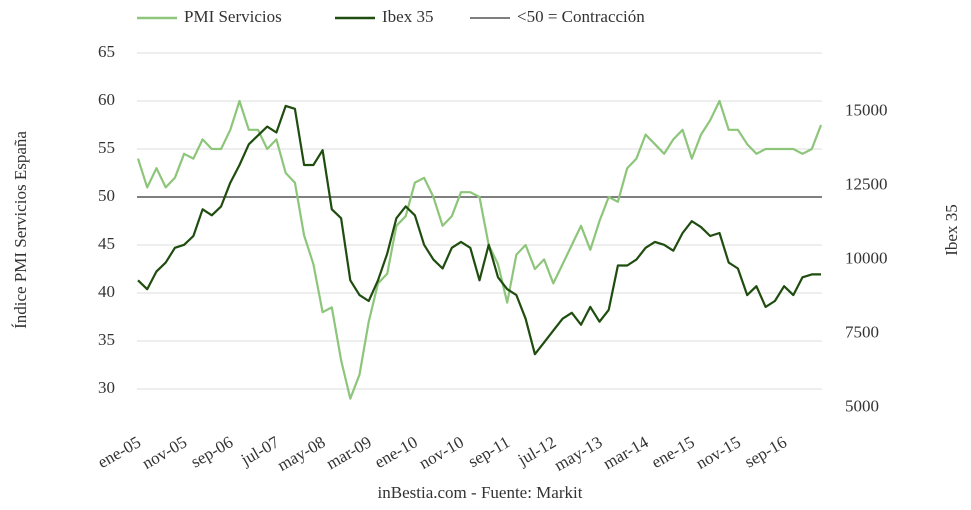 The width and height of the screenshot is (971, 510). Describe the element at coordinates (765, 451) in the screenshot. I see `x-tick-label: sep-16` at that location.